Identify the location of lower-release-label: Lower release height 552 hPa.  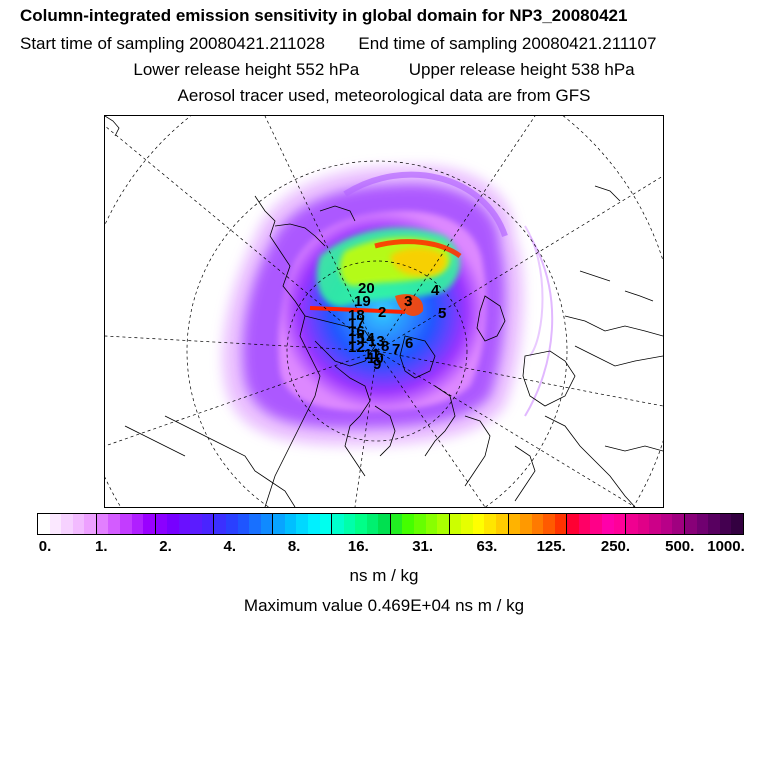
(246, 69).